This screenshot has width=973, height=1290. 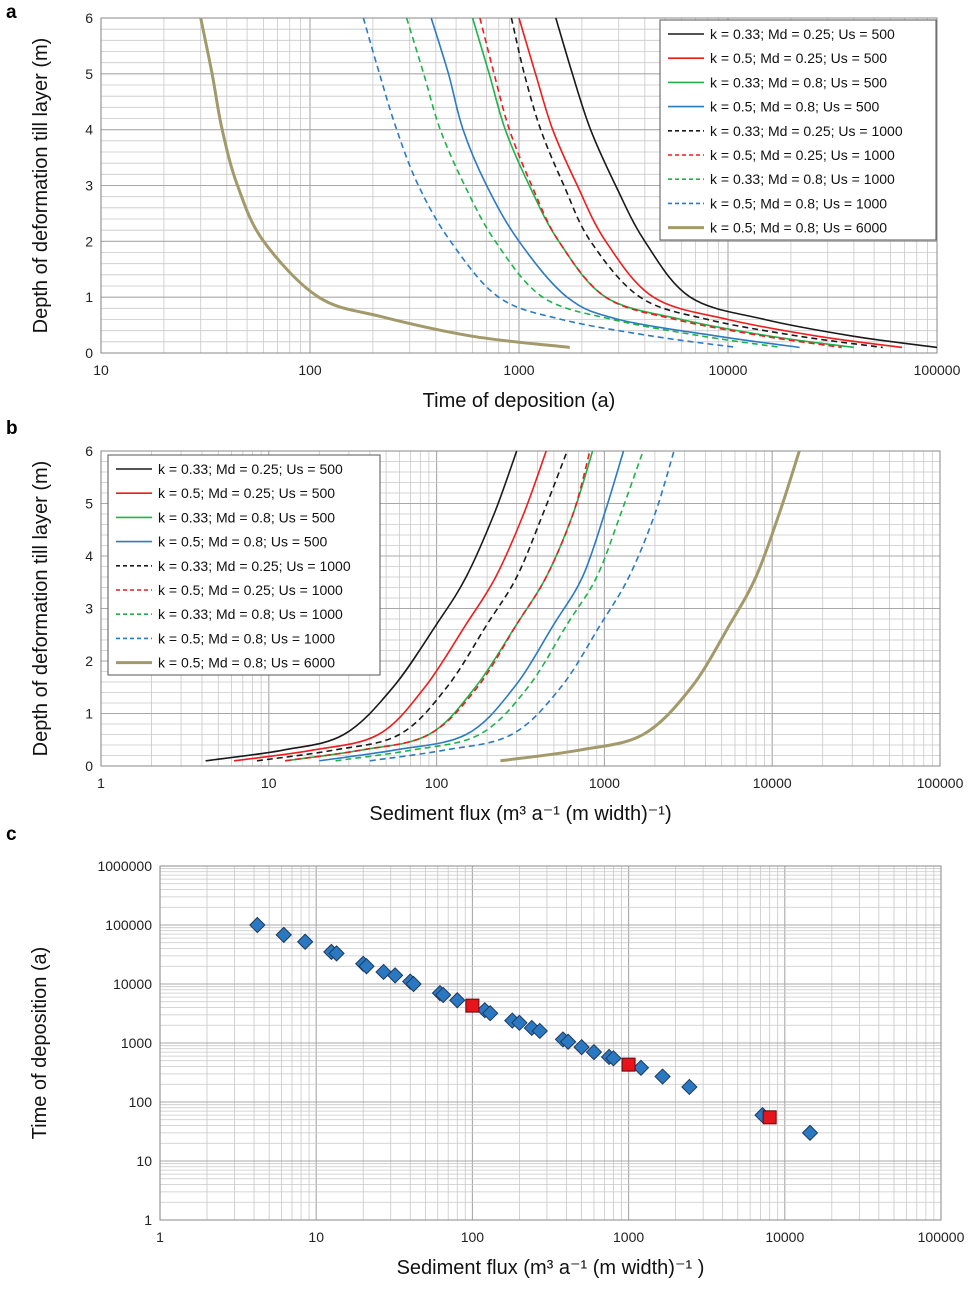 I want to click on y-tick-label: 0, so click(x=89, y=766).